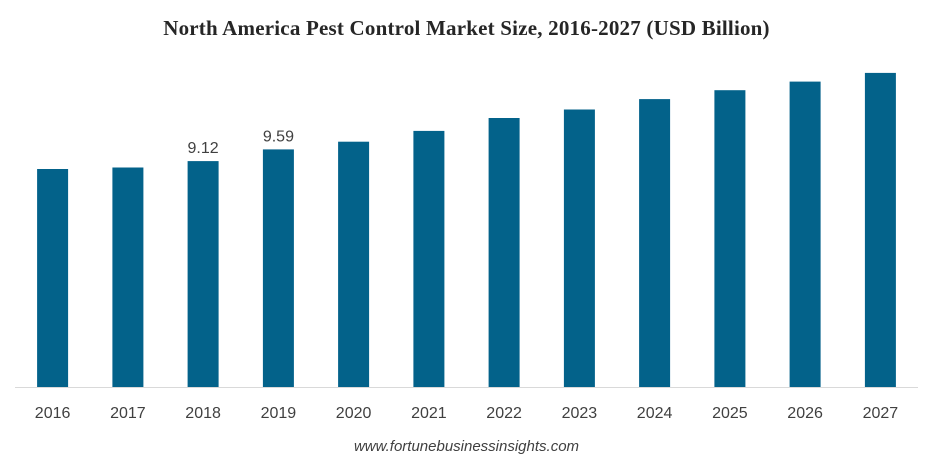 The image size is (933, 465). I want to click on x-tick-label-2020: 2020, so click(354, 413).